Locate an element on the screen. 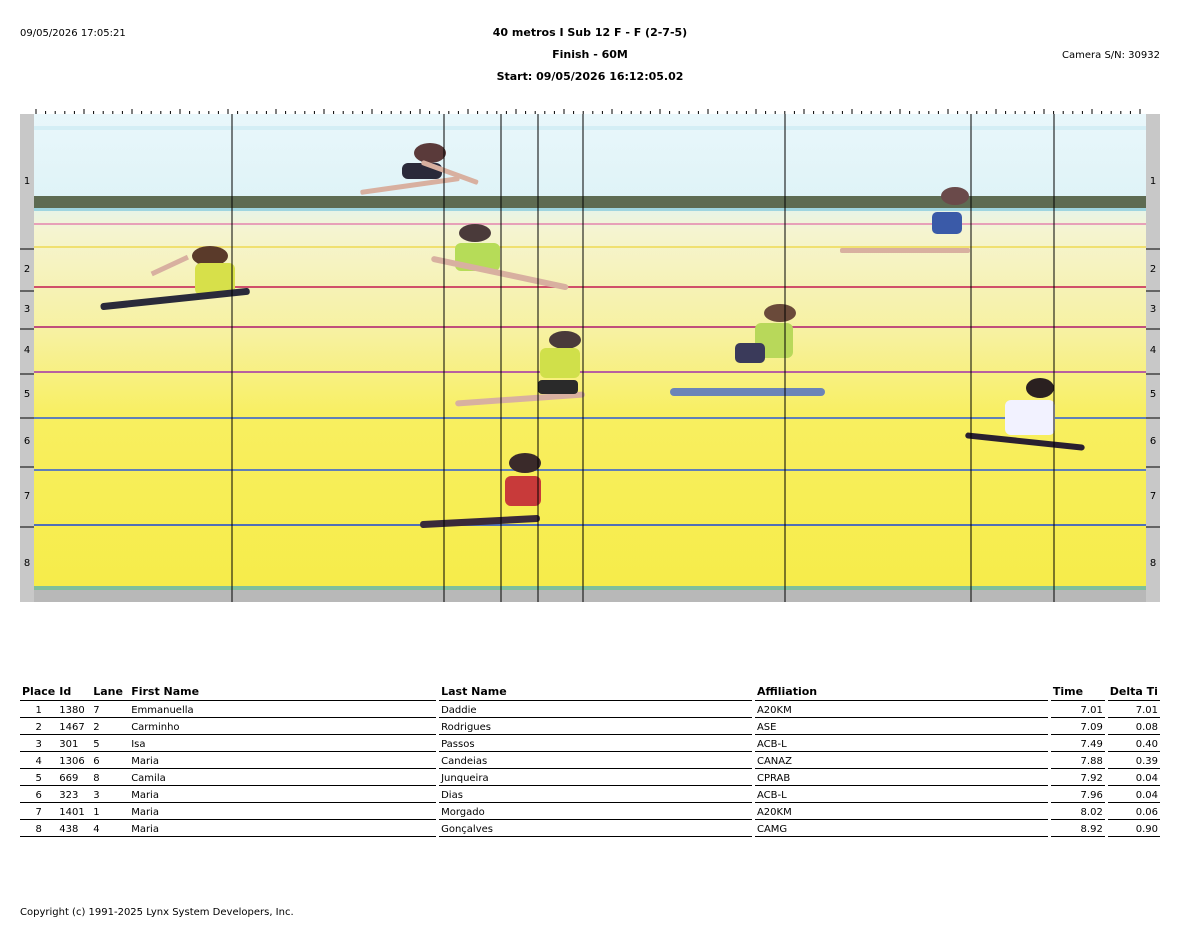  lane-label-left: 1 is located at coordinates (27, 181).